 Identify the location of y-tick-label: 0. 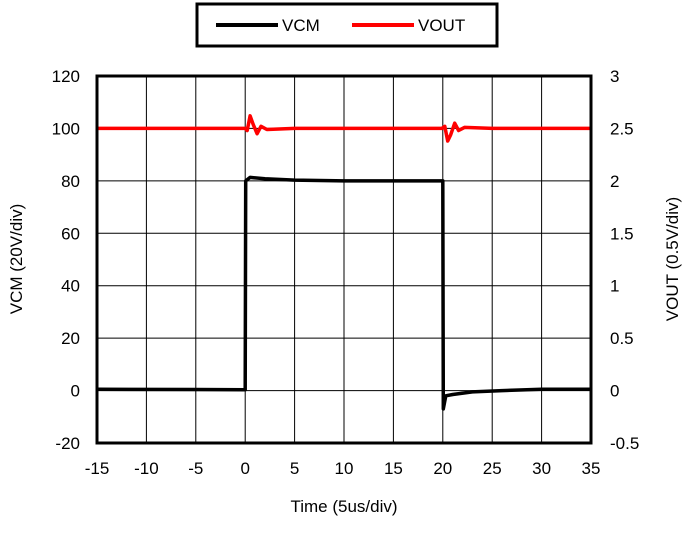
(75, 391).